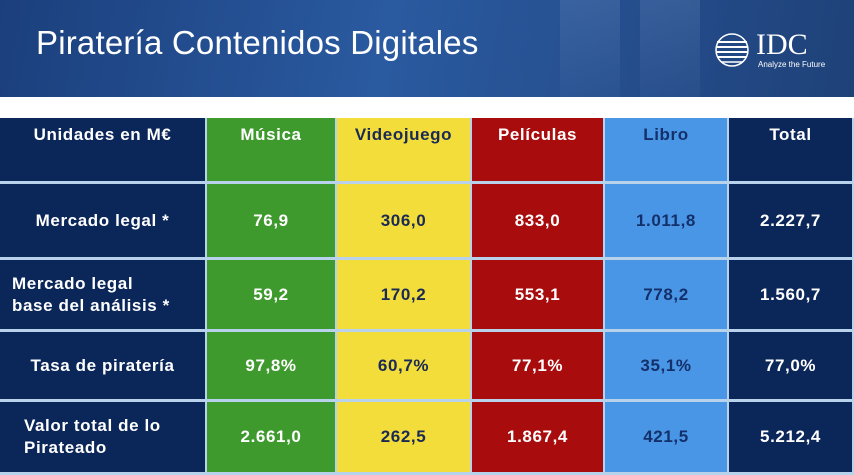 The image size is (854, 475). I want to click on table-cell: 35,1%, so click(667, 367).